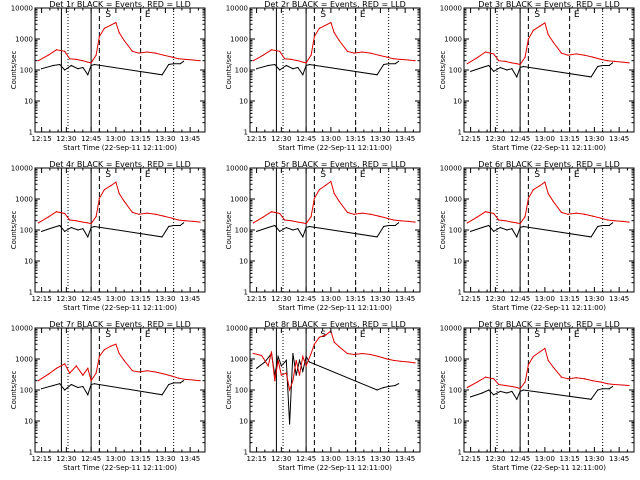  What do you see at coordinates (335, 390) in the screenshot?
I see `plot-frame` at bounding box center [335, 390].